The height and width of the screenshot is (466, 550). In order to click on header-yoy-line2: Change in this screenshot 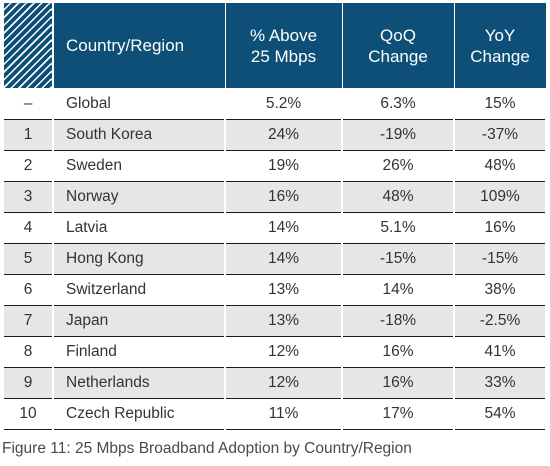, I will do `click(500, 56)`.